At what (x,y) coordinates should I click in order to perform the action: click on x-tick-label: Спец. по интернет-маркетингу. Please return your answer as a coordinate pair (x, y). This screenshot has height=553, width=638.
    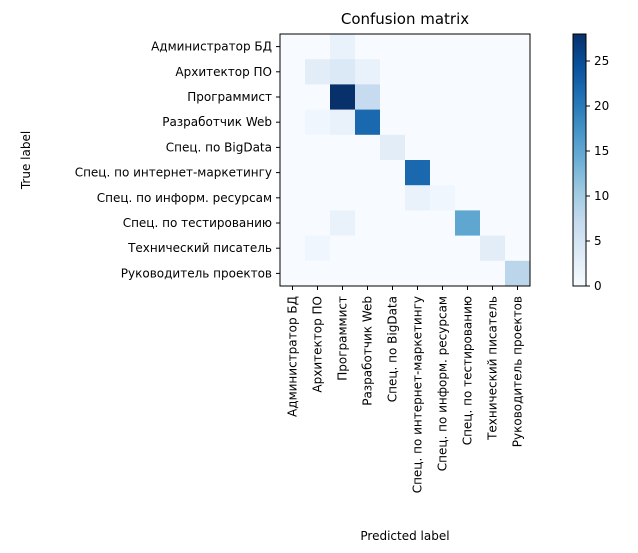
    Looking at the image, I should click on (418, 394).